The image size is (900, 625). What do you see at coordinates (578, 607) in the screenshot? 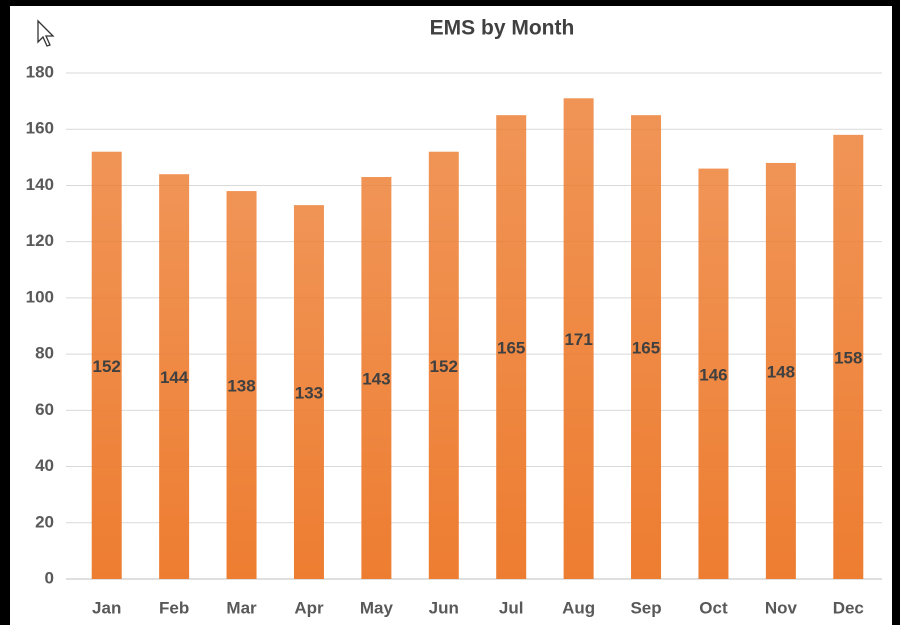
I see `x-tick-label: Aug` at bounding box center [578, 607].